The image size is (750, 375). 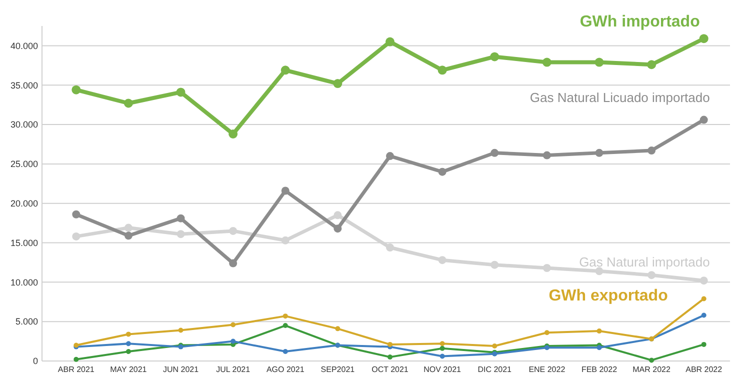 What do you see at coordinates (547, 369) in the screenshot?
I see `x-tick-label: ENE 2022` at bounding box center [547, 369].